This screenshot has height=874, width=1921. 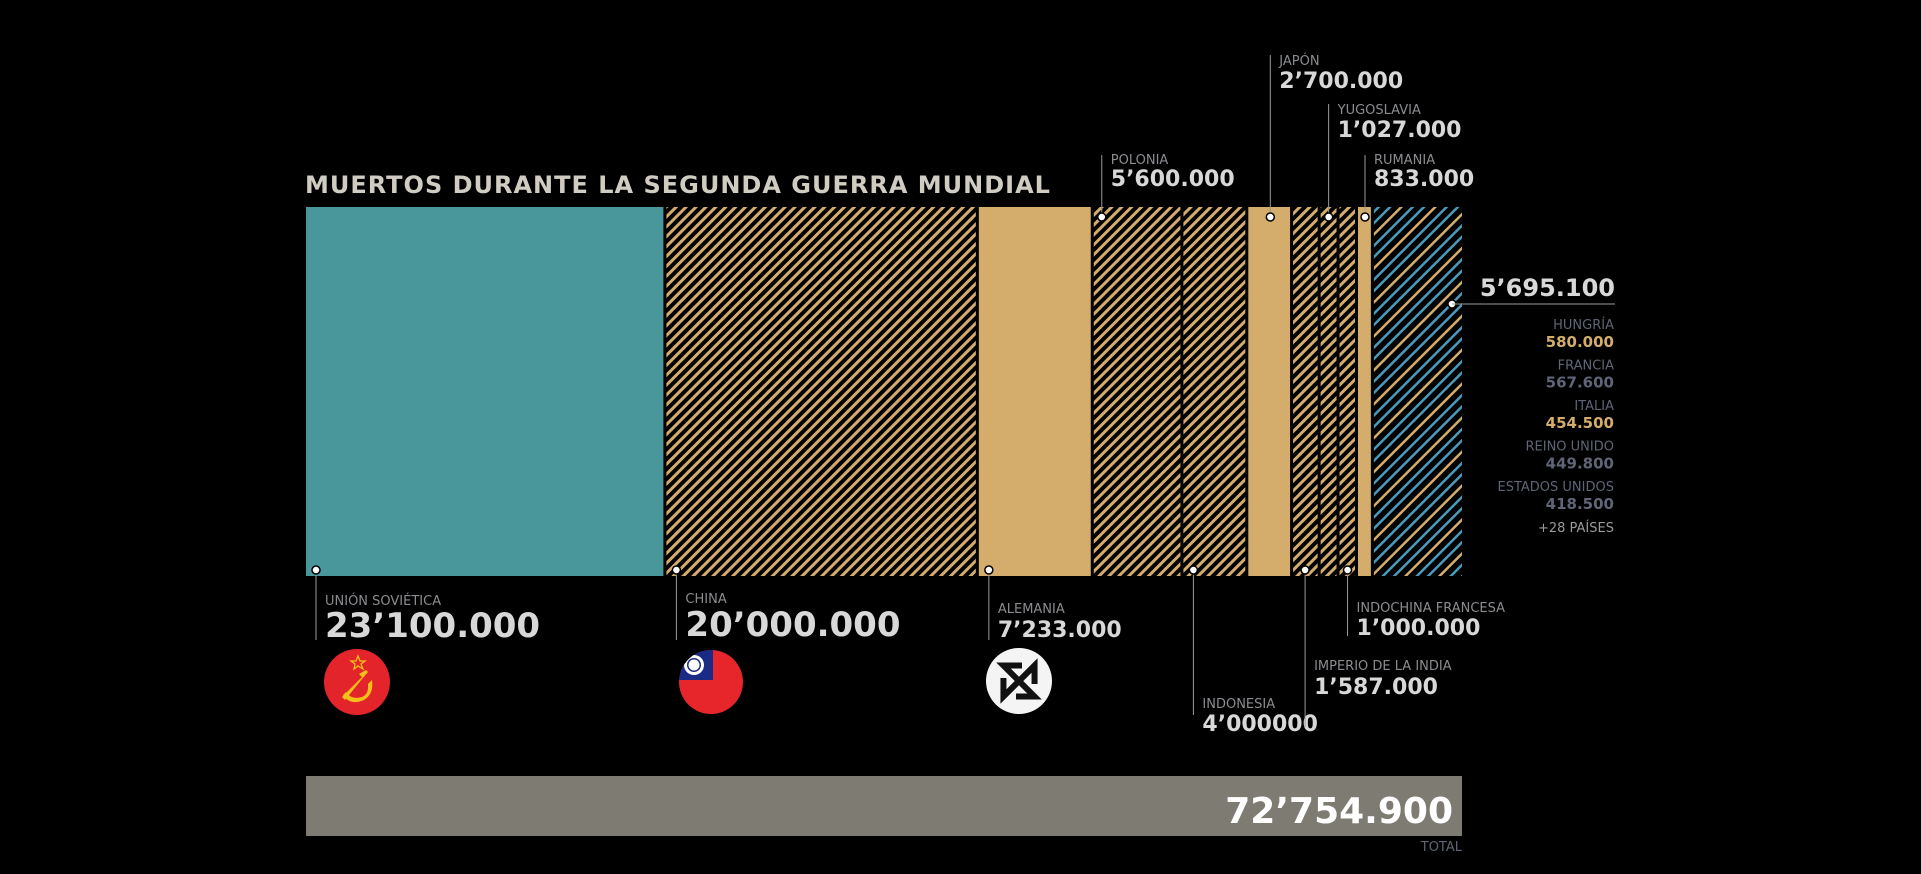 What do you see at coordinates (1339, 811) in the screenshot?
I see `total-value: 72’754.900` at bounding box center [1339, 811].